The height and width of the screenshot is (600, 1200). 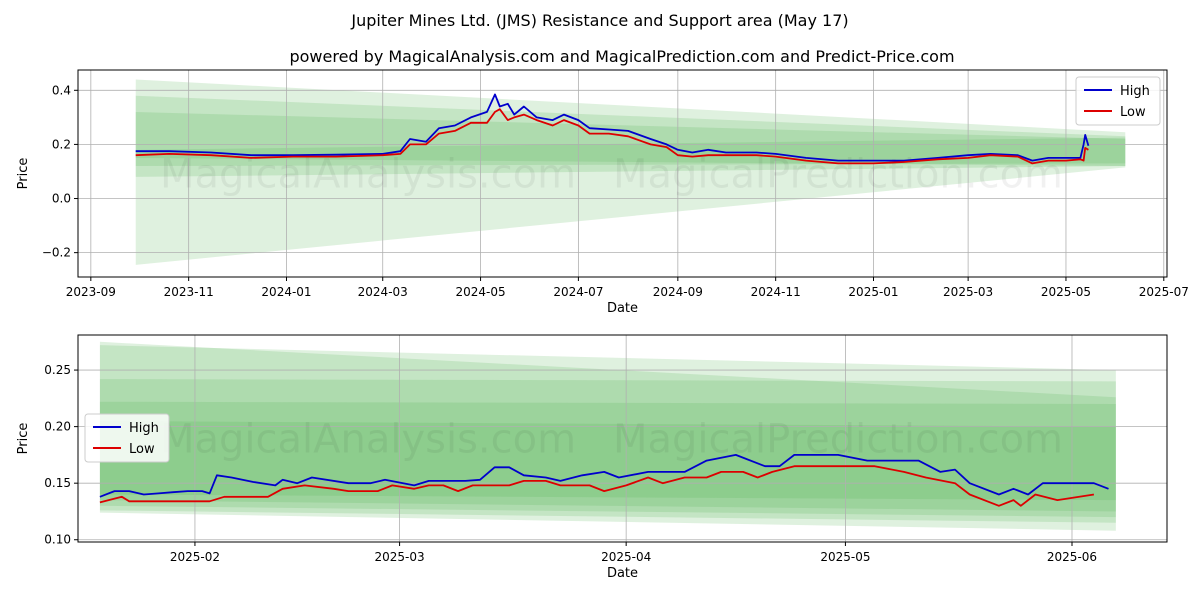 What do you see at coordinates (1072, 557) in the screenshot?
I see `x-tick-label: 2025-06` at bounding box center [1072, 557].